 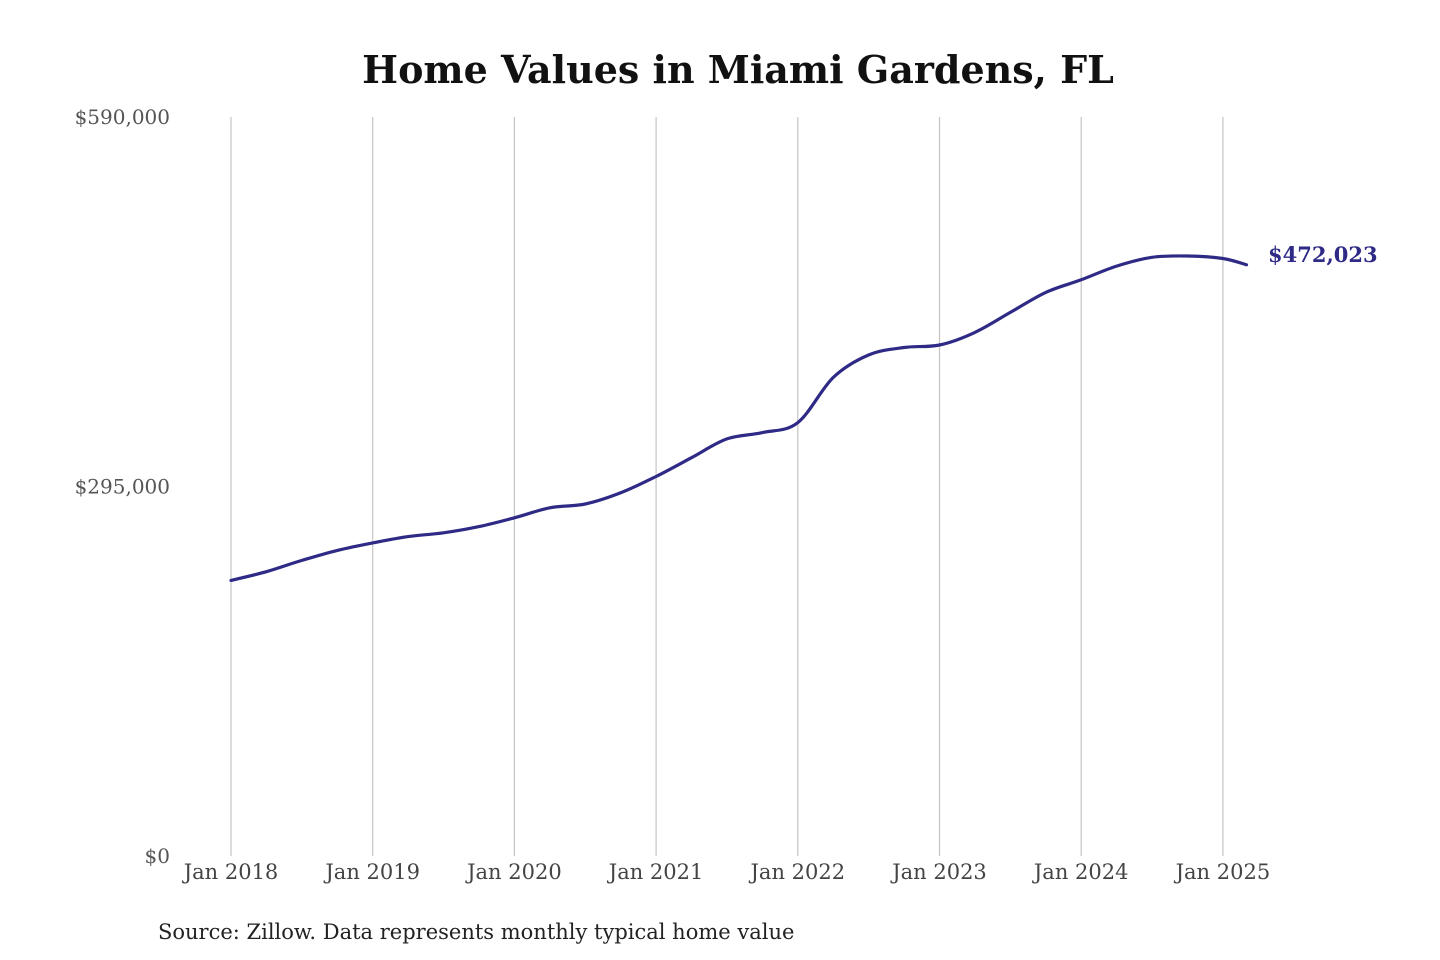 I want to click on y-tick-label: $295,000, so click(x=122, y=487).